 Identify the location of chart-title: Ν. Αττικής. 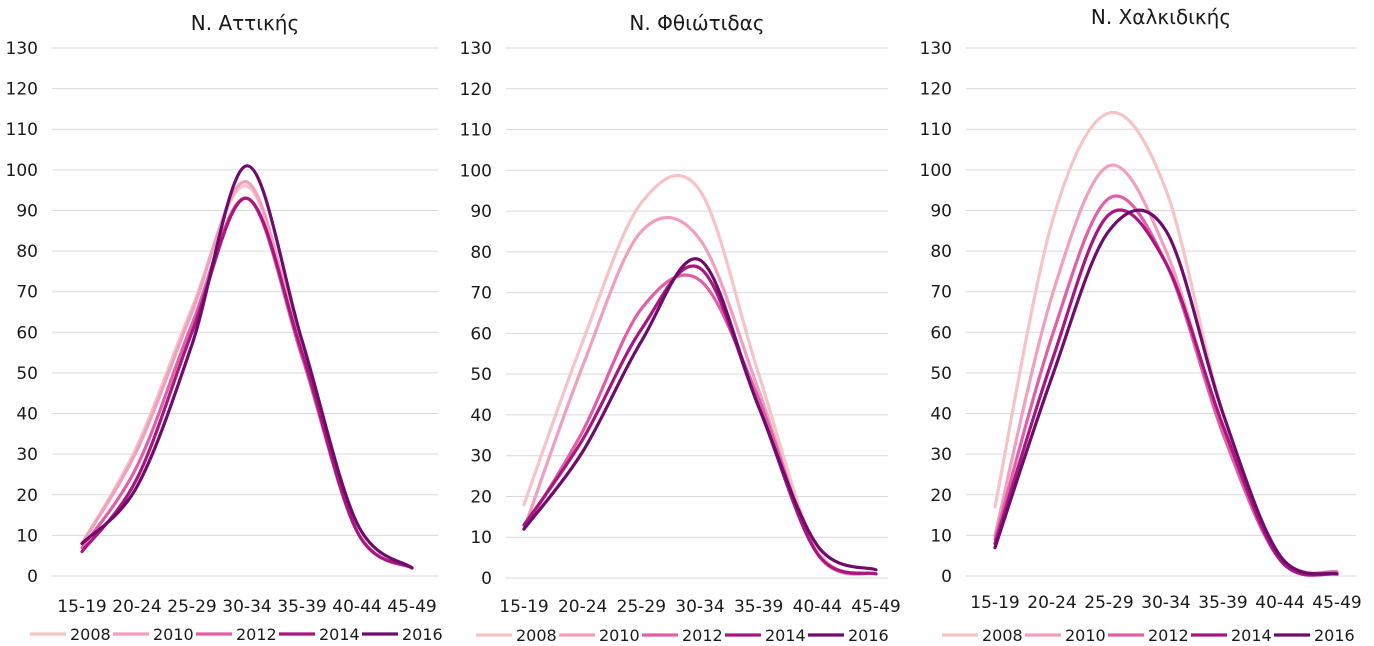
(245, 23).